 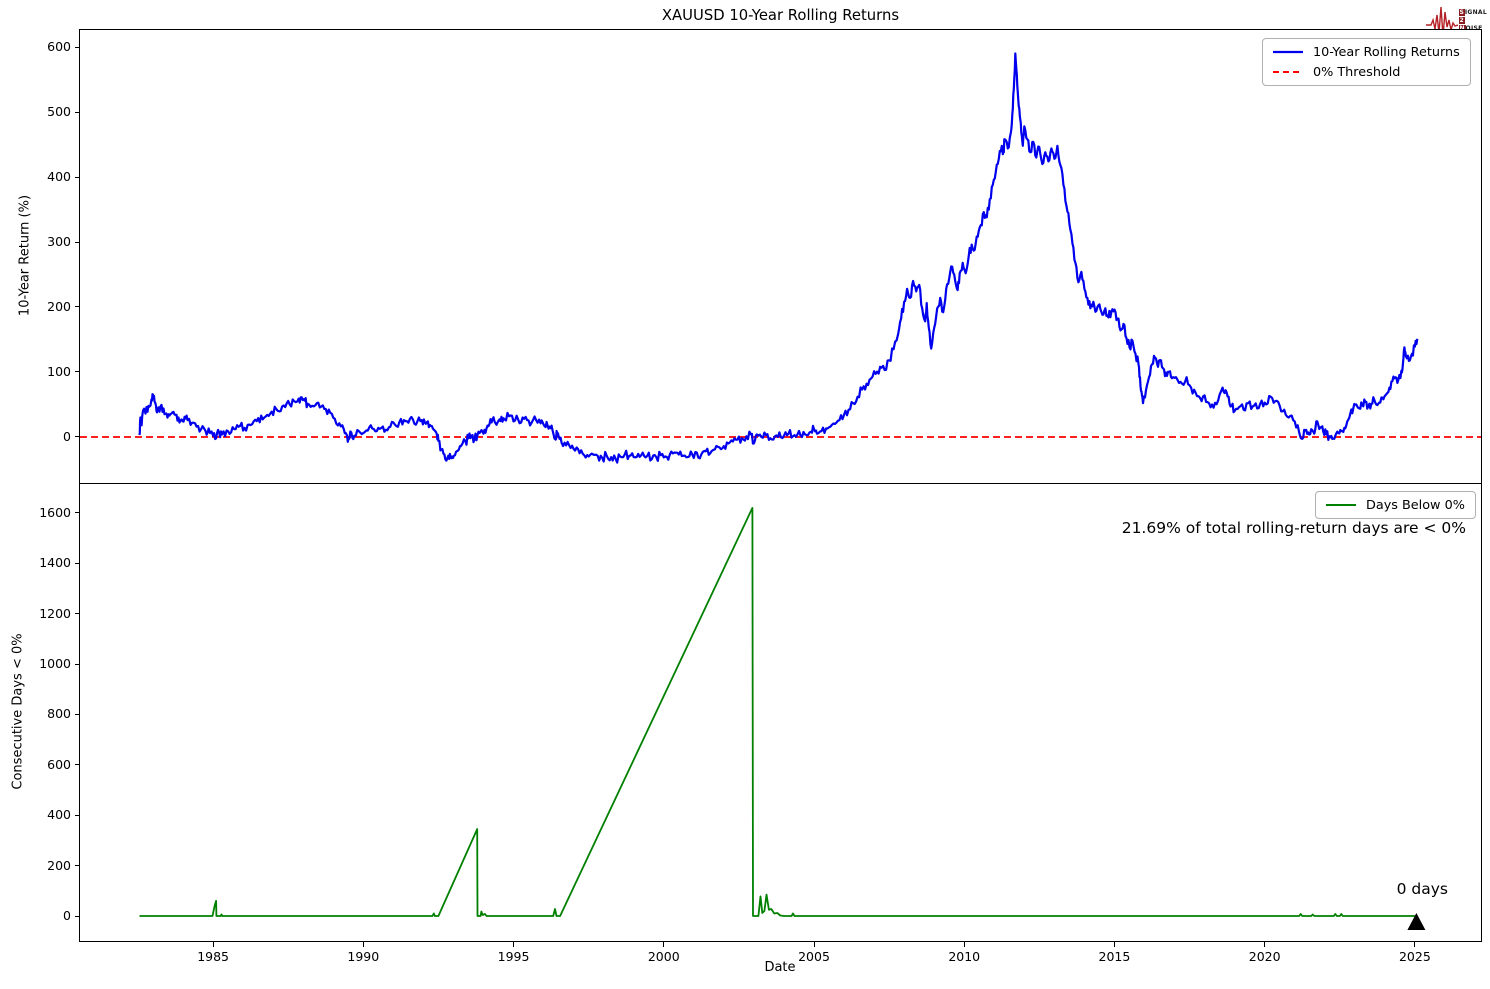 I want to click on legend-entry-days-below: Days Below 0%, so click(x=1395, y=505).